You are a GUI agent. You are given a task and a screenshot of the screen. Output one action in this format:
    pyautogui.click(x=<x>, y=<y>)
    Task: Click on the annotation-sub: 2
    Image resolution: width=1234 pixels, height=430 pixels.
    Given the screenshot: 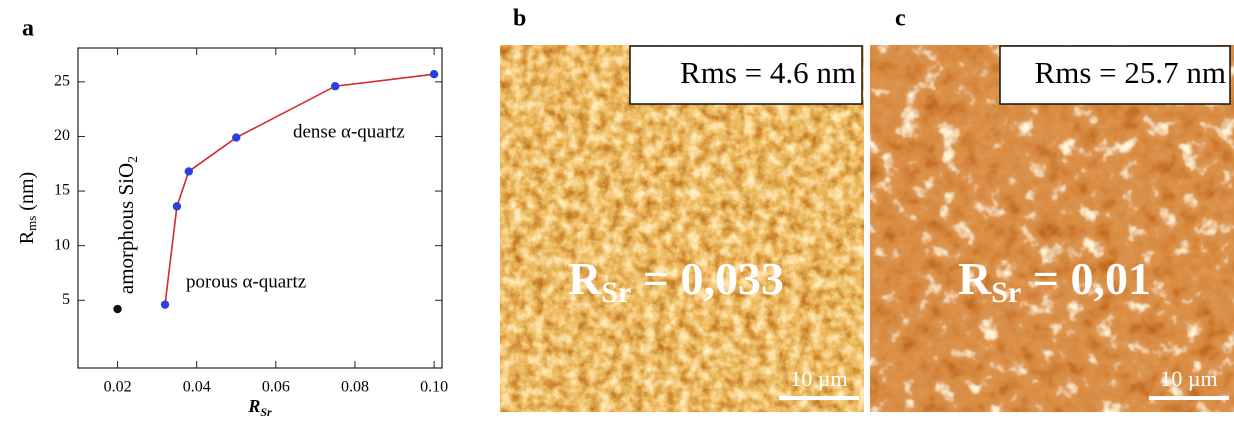 What is the action you would take?
    pyautogui.click(x=133, y=159)
    